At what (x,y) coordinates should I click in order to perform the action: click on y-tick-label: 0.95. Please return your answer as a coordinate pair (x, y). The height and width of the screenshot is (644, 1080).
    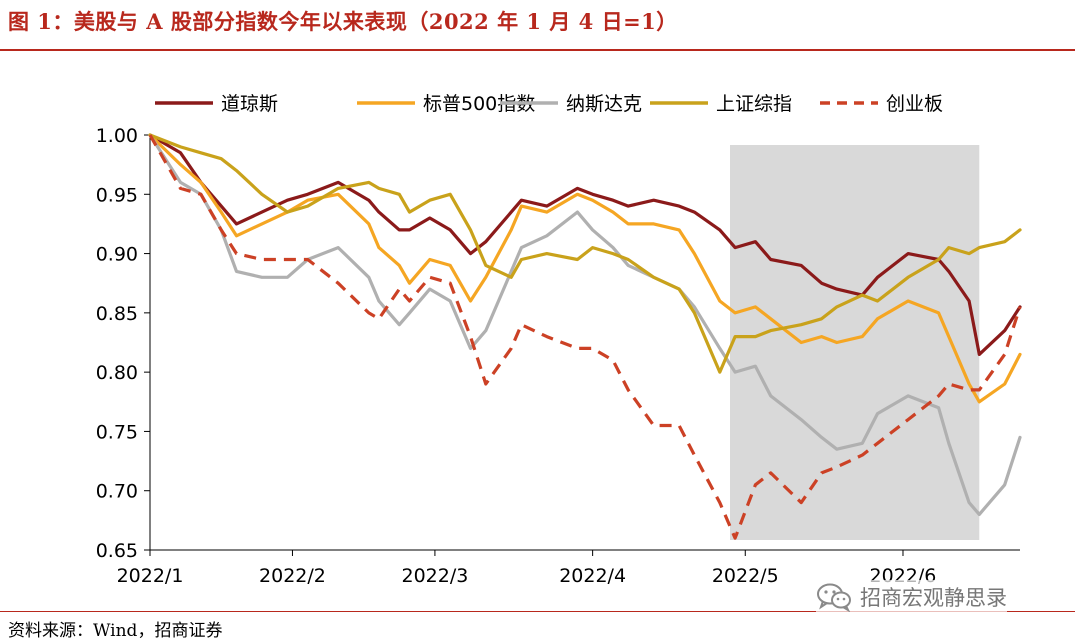
    Looking at the image, I should click on (117, 195).